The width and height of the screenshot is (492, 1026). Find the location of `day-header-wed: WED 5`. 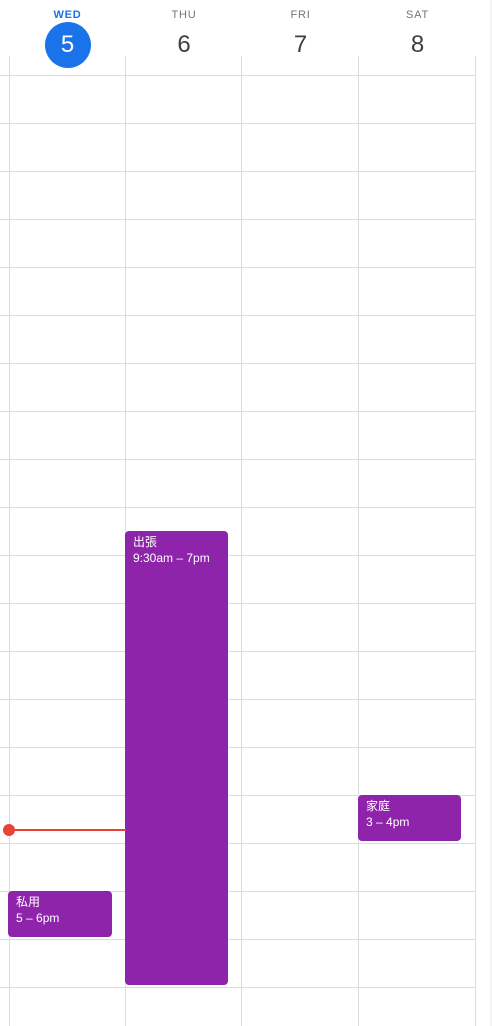

day-header-wed: WED 5 is located at coordinates (67, 37).